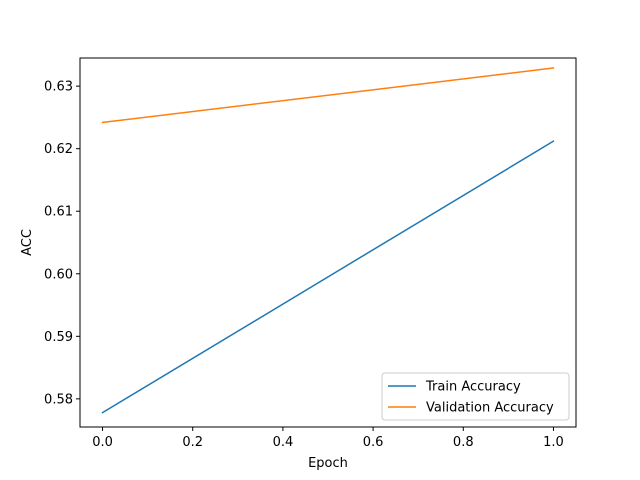 The height and width of the screenshot is (480, 640). Describe the element at coordinates (102, 442) in the screenshot. I see `x-tick-label: 0.0` at that location.